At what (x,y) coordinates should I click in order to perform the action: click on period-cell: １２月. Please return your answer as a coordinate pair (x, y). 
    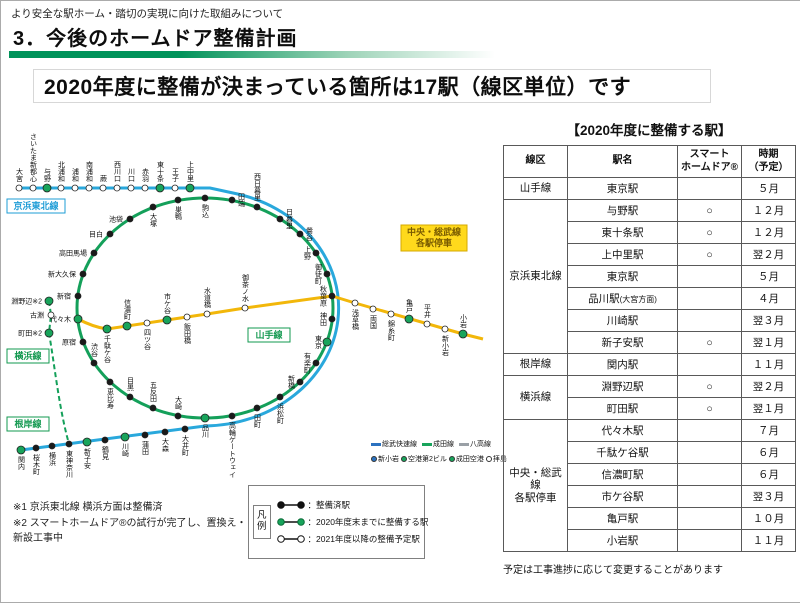
    Looking at the image, I should click on (768, 210).